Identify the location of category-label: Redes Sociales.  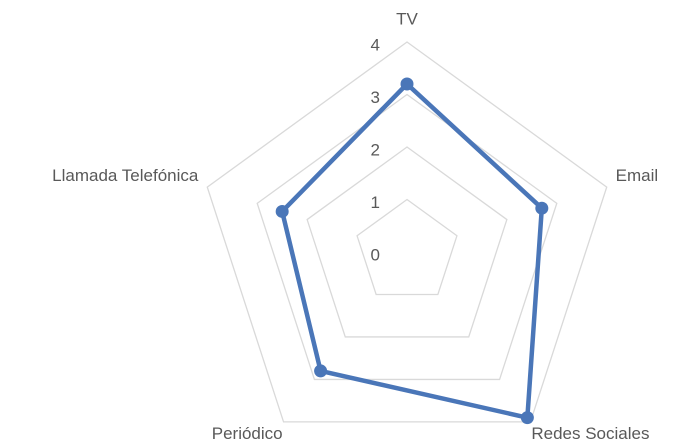
(590, 433).